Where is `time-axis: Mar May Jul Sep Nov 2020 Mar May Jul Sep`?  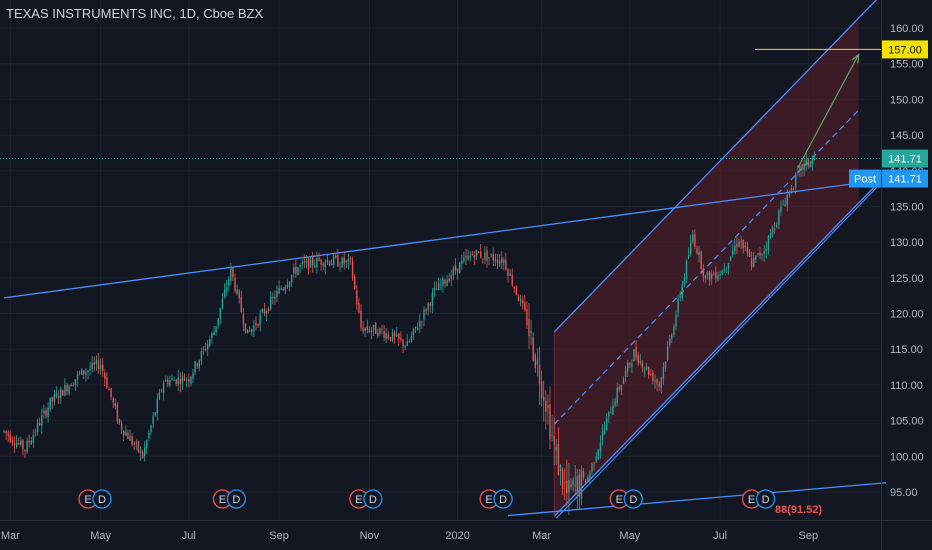
time-axis: Mar May Jul Sep Nov 2020 Mar May Jul Sep is located at coordinates (409, 536).